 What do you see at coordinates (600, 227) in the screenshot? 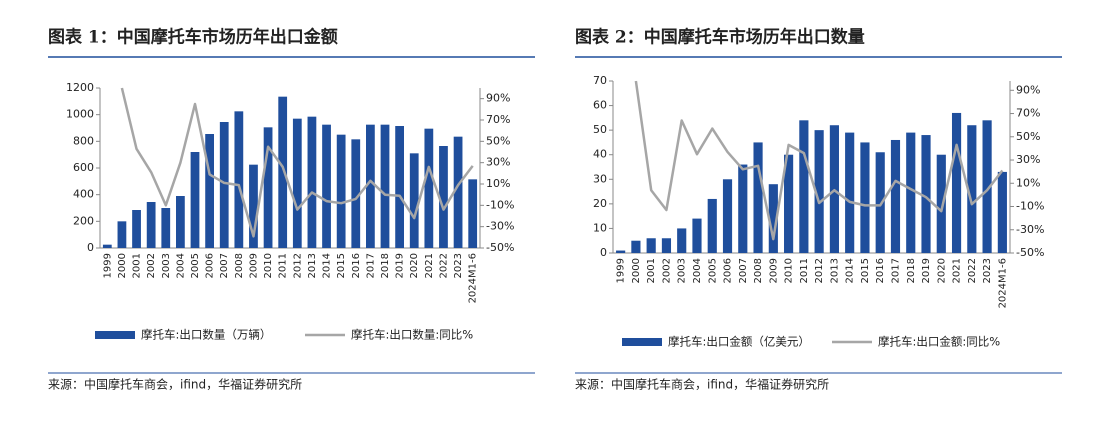
I see `y-tick-label: 10` at bounding box center [600, 227].